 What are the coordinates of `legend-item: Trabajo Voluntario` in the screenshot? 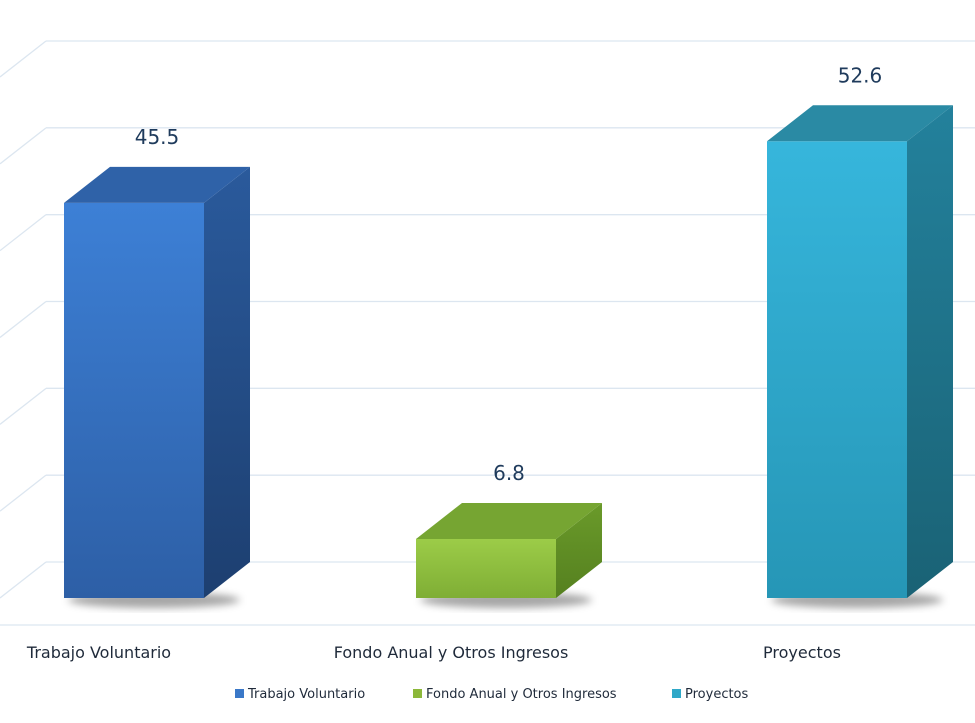 It's located at (300, 694).